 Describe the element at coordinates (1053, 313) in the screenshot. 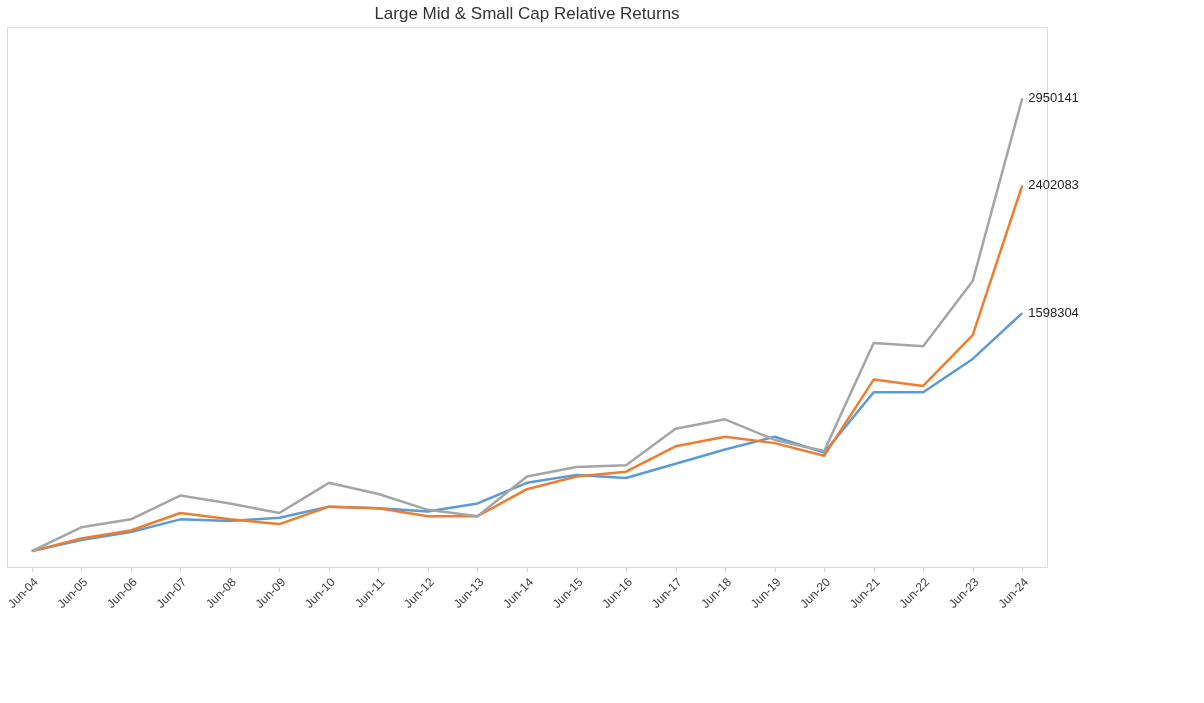

I see `data-label: 1598304` at that location.